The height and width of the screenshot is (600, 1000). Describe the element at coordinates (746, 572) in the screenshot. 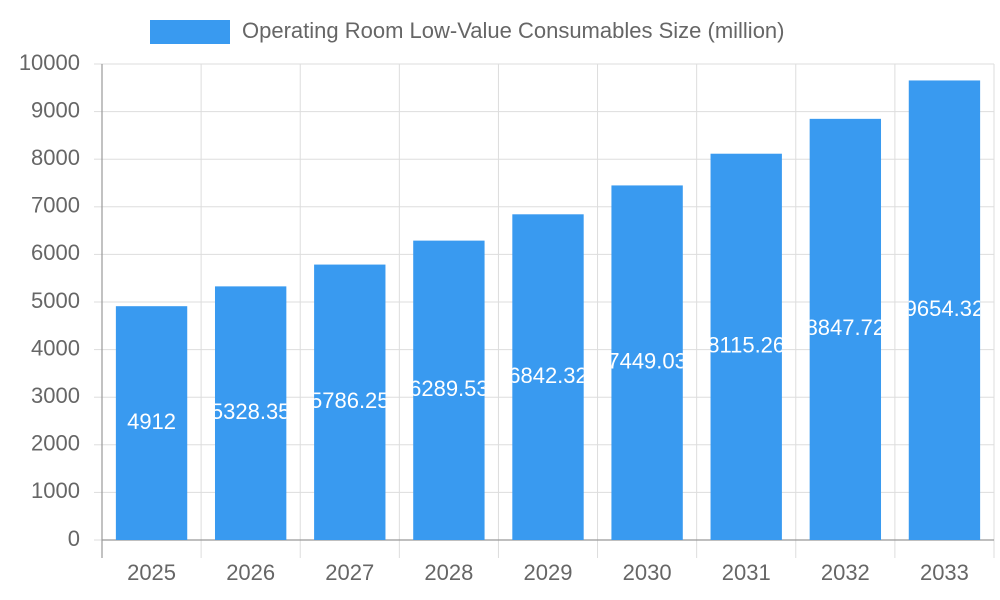

I see `x-tick-label: 2031` at that location.